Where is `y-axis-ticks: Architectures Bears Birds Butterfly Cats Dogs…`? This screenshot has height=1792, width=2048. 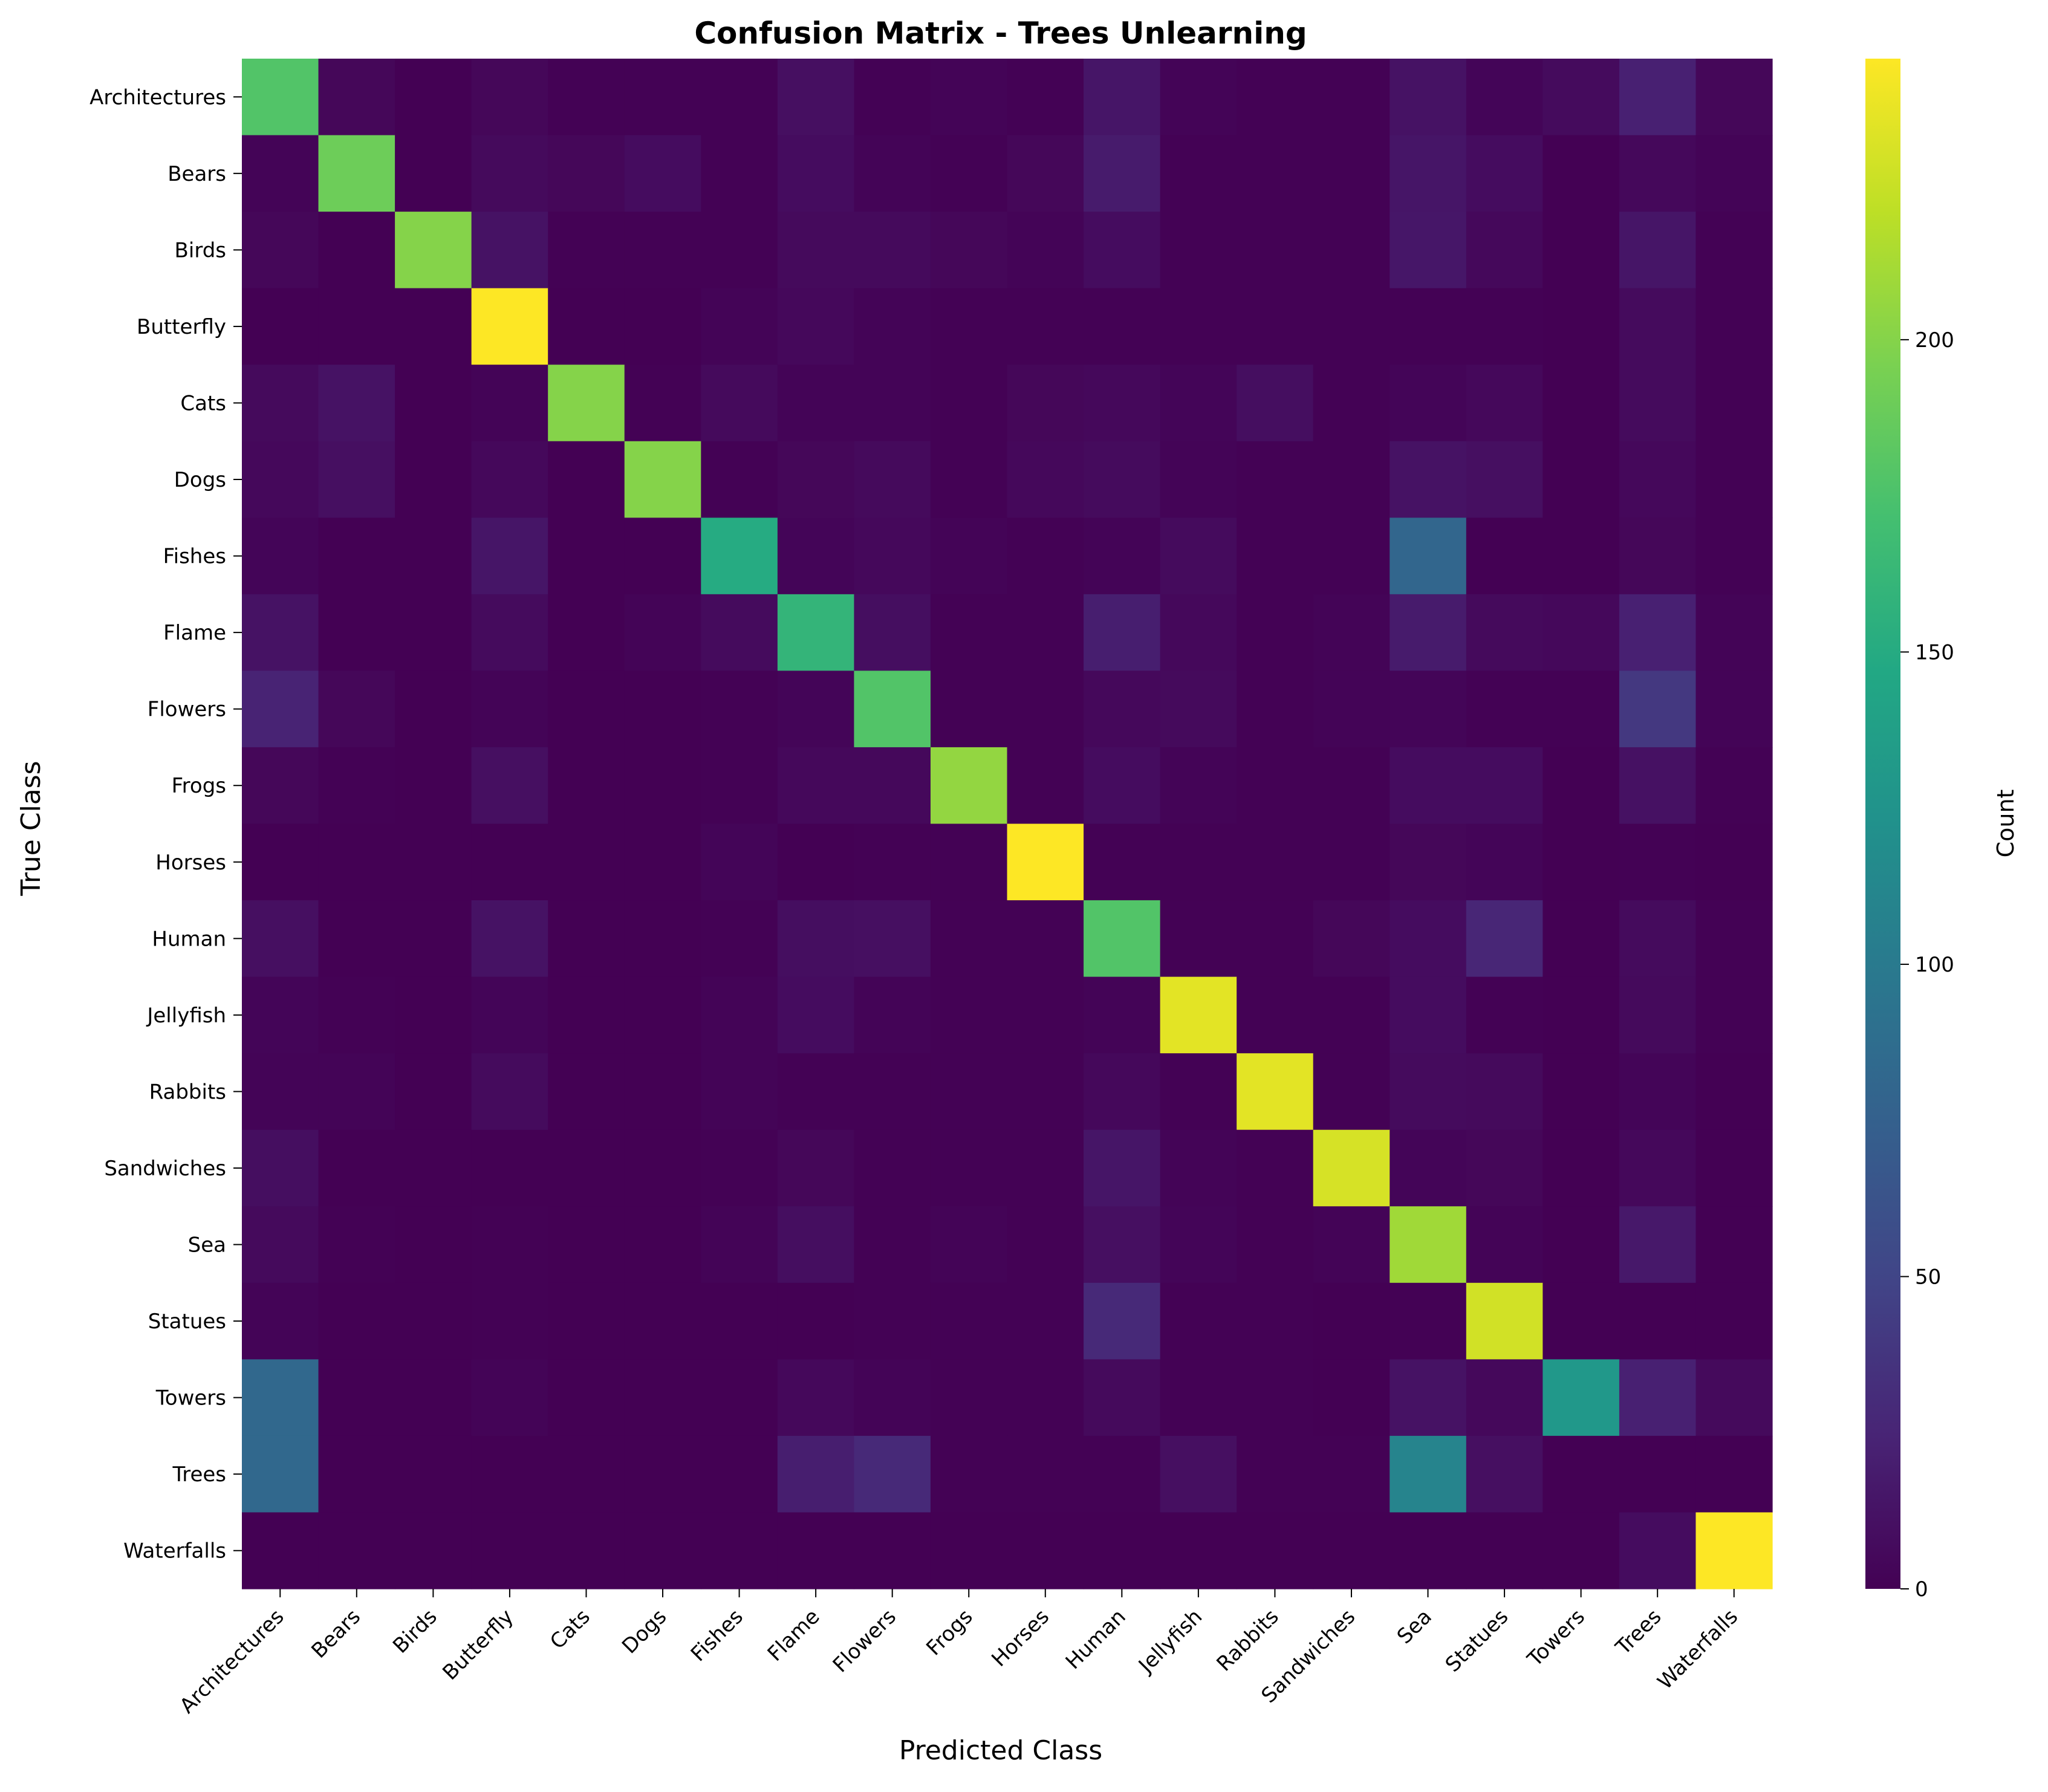 y-axis-ticks: Architectures Bears Birds Butterfly Cats Dogs… is located at coordinates (165, 824).